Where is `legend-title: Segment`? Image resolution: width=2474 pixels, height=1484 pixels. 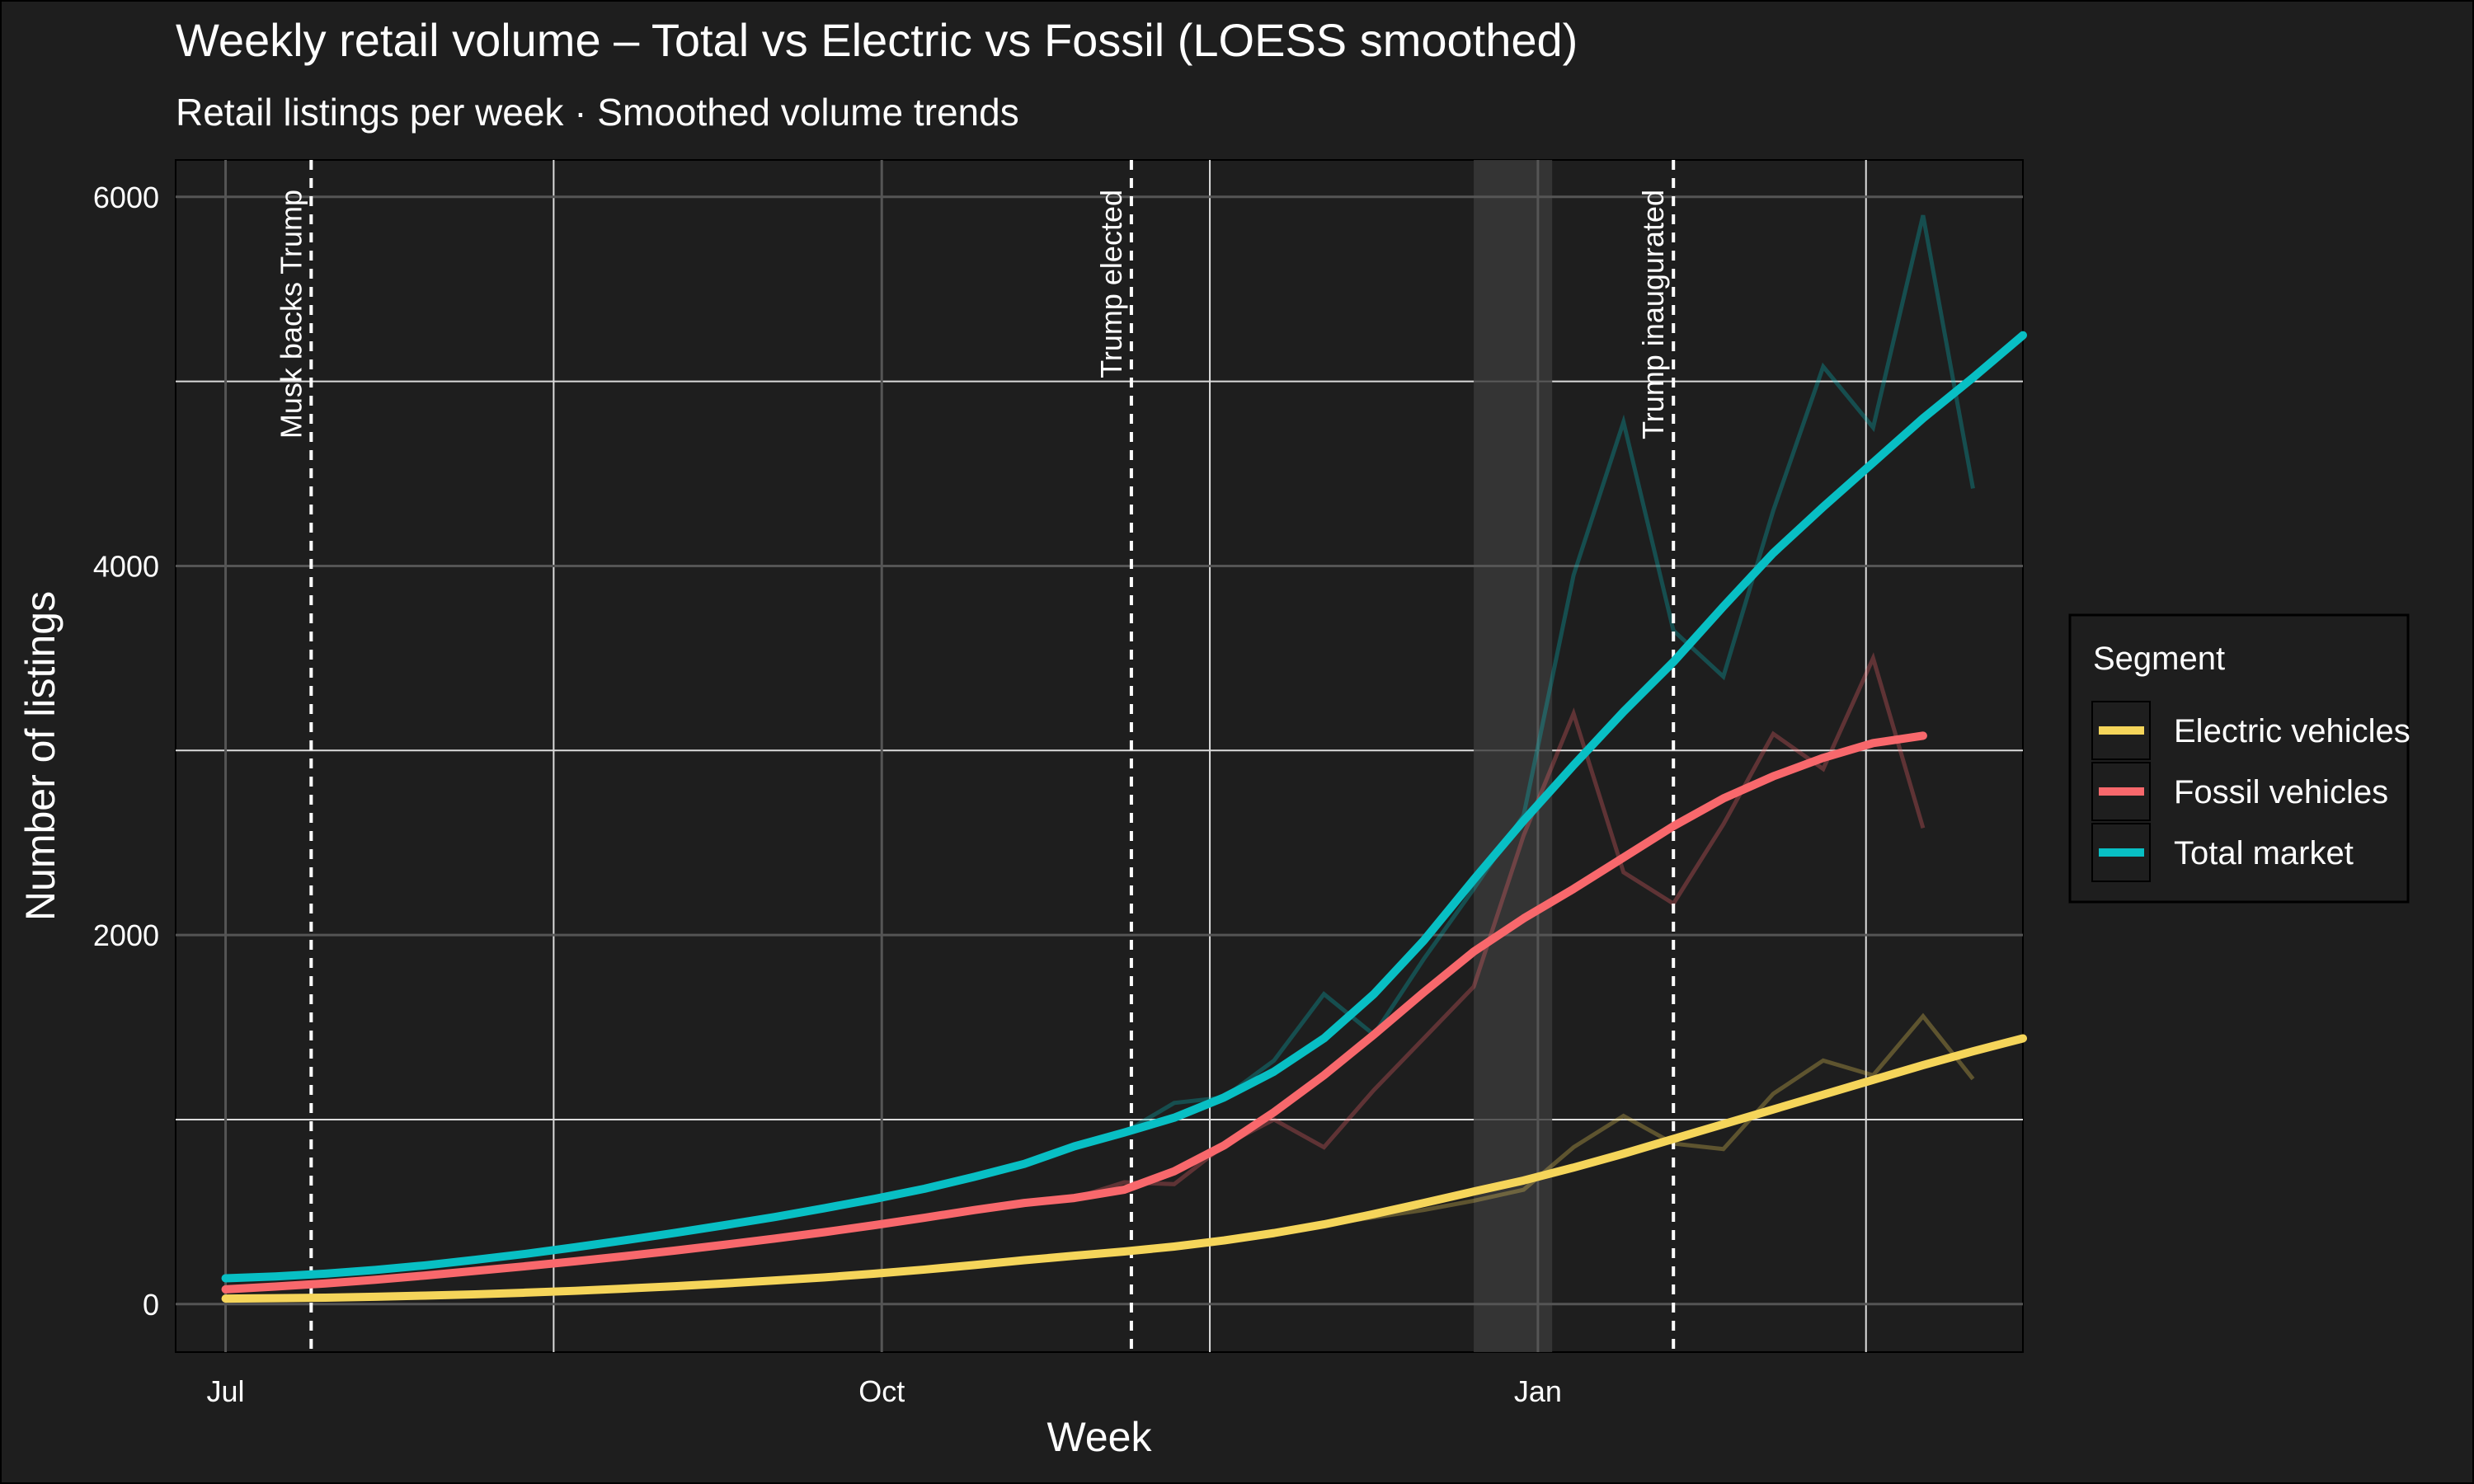 legend-title: Segment is located at coordinates (2159, 659).